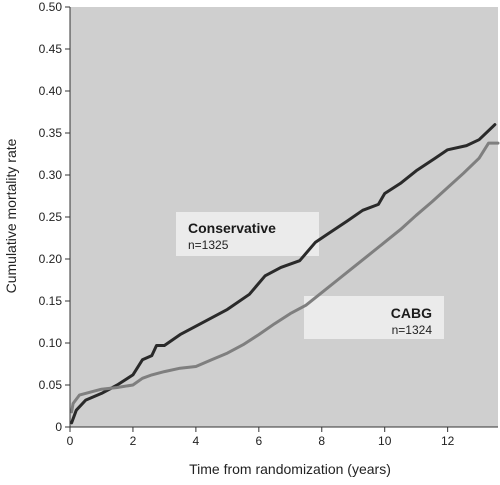  I want to click on annotation-box-conservative, so click(247, 234).